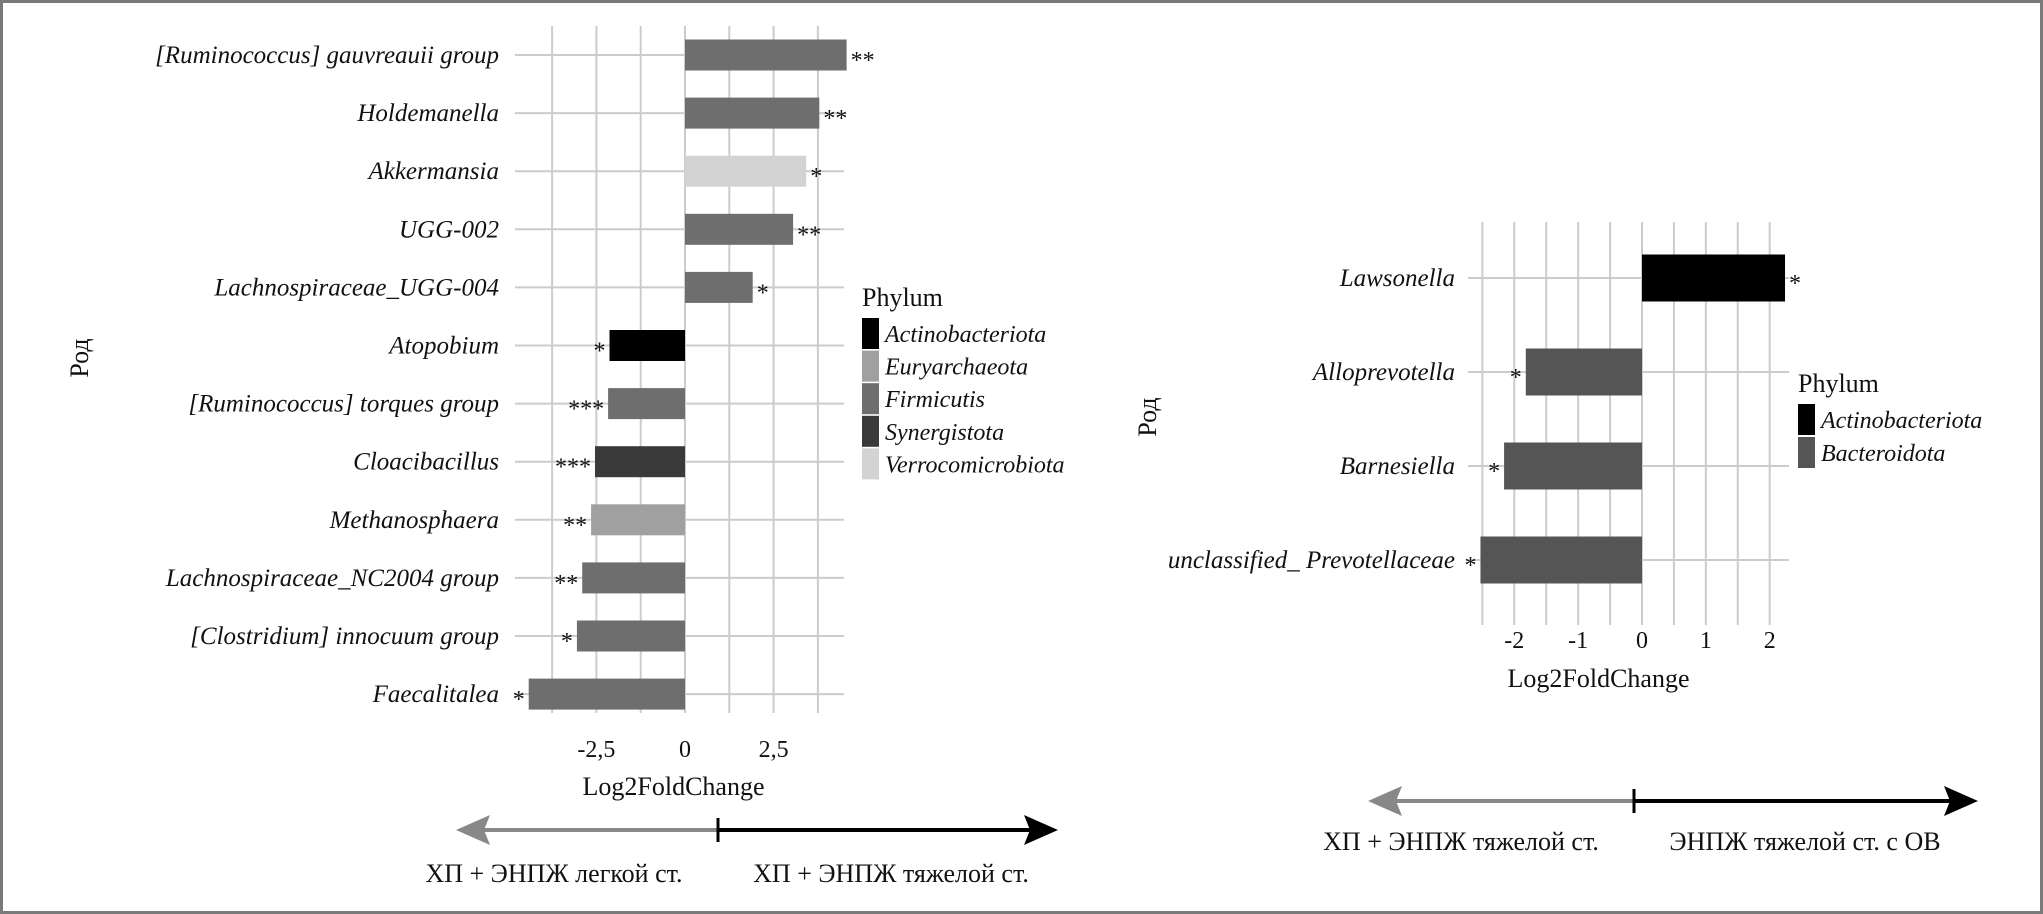 Image resolution: width=2043 pixels, height=914 pixels. I want to click on legend-label: Bacteroidota, so click(1883, 454).